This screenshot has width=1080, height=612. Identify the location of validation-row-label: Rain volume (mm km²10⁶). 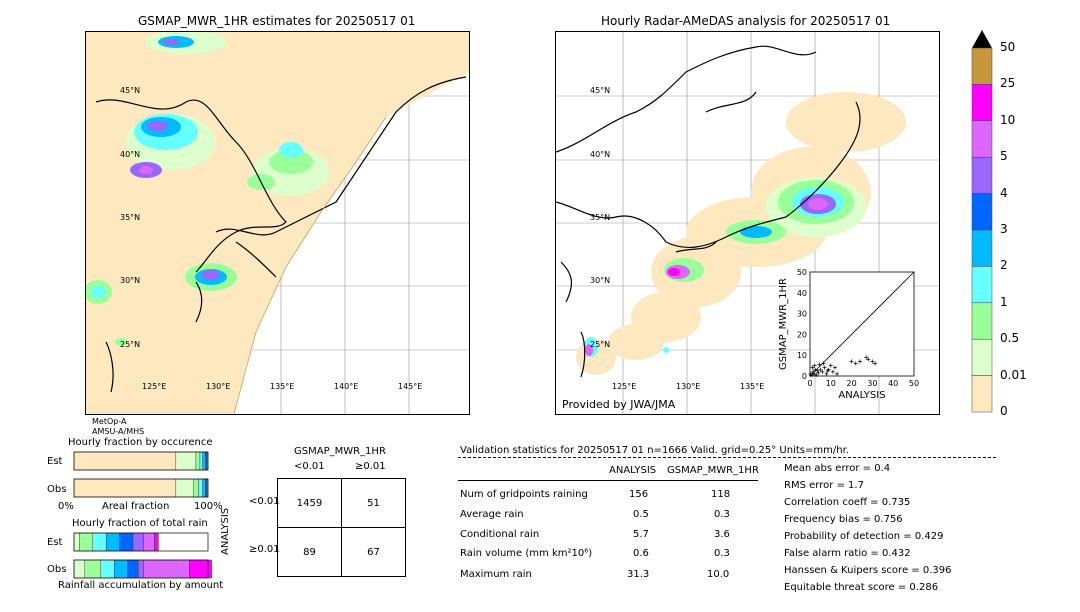
(526, 553).